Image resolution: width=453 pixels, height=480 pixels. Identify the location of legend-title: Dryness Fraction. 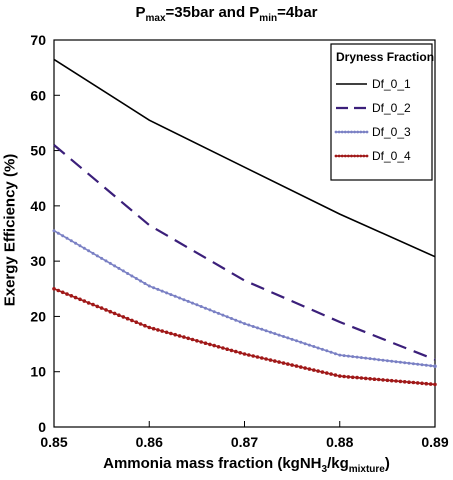
(385, 57).